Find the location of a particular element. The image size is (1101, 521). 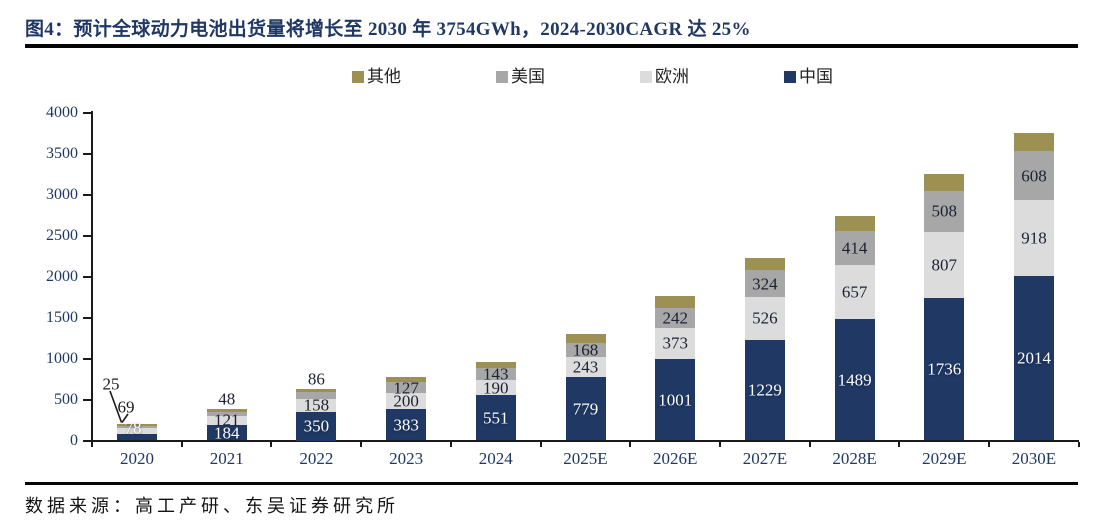

segment-us-2028E is located at coordinates (854, 247).